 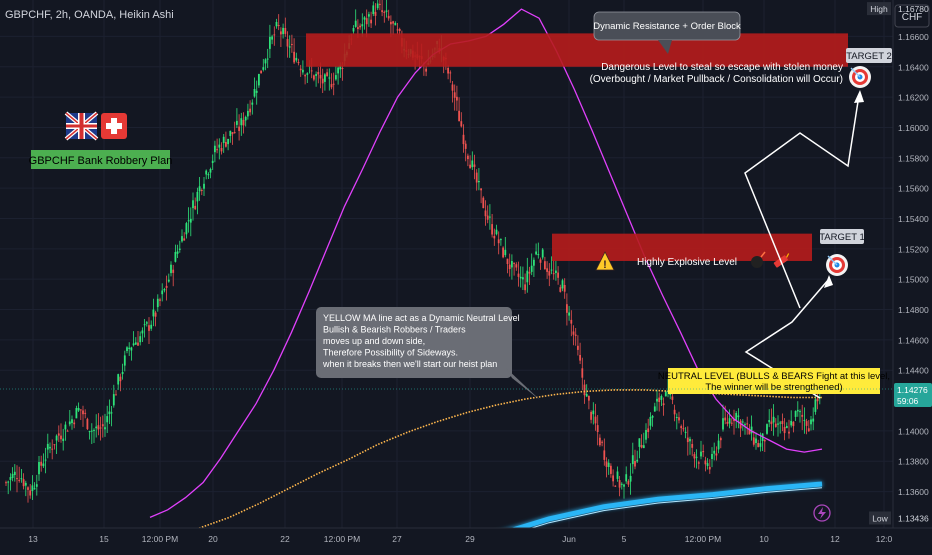 What do you see at coordinates (605, 261) in the screenshot?
I see `warning-triangle` at bounding box center [605, 261].